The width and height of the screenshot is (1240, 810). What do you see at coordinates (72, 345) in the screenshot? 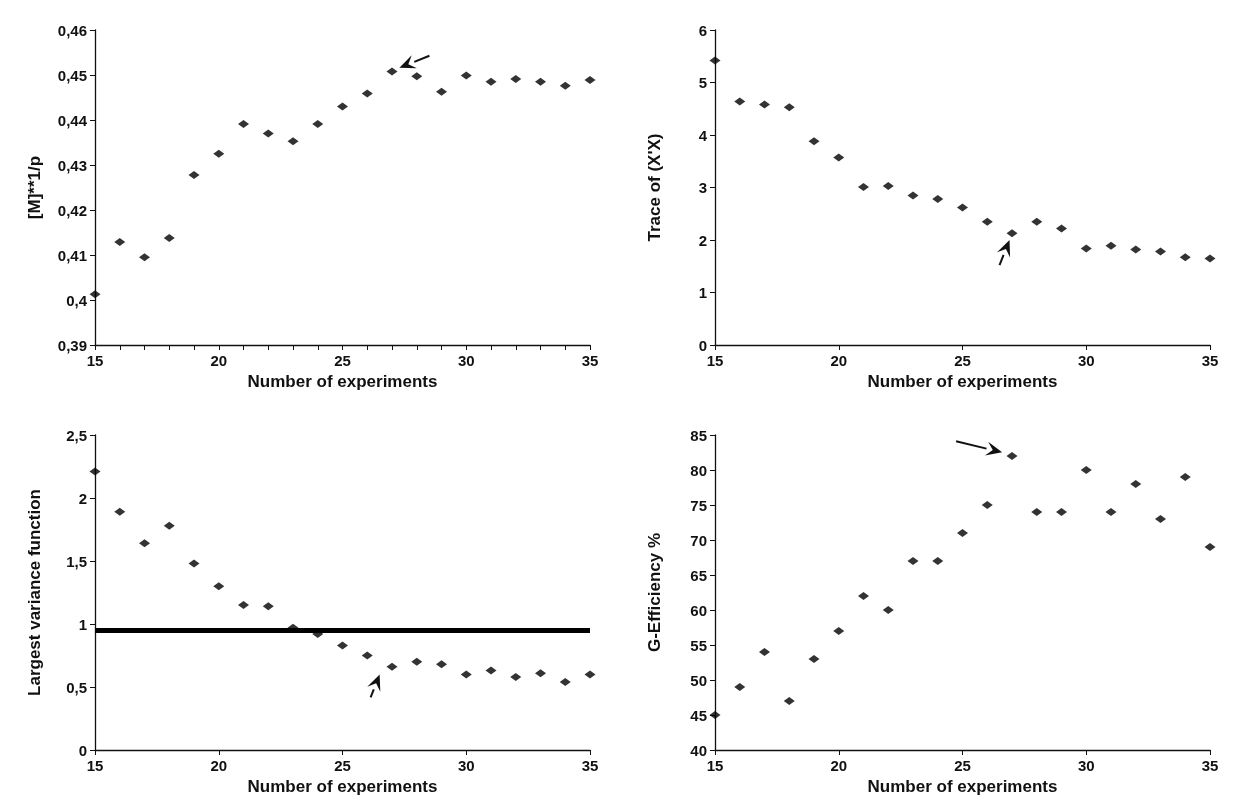
I see `y-tick-label: 0,39` at bounding box center [72, 345].